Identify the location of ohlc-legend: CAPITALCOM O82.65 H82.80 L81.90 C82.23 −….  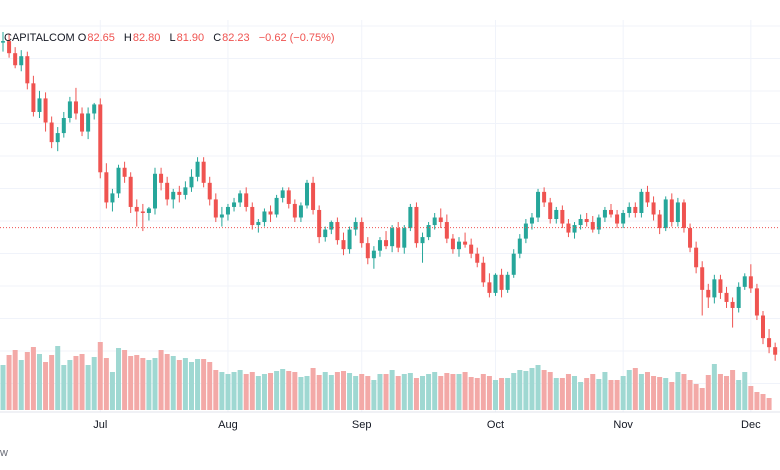
(172, 38).